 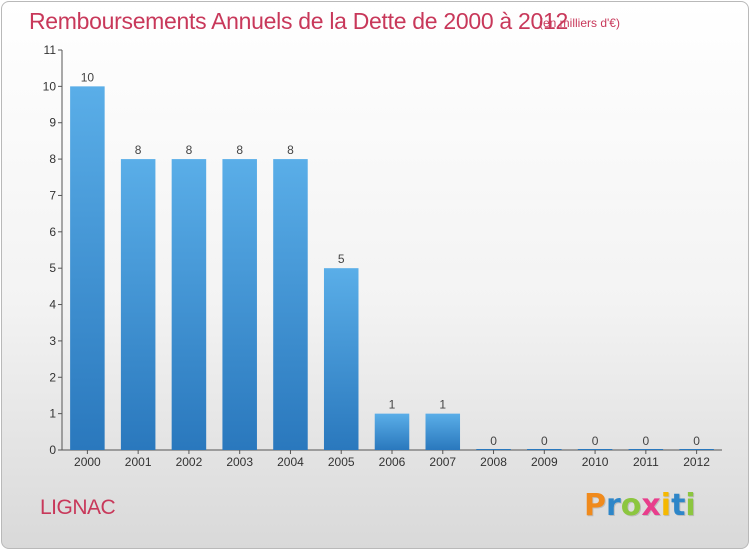 I want to click on commune-name: LIGNAC, so click(x=78, y=507).